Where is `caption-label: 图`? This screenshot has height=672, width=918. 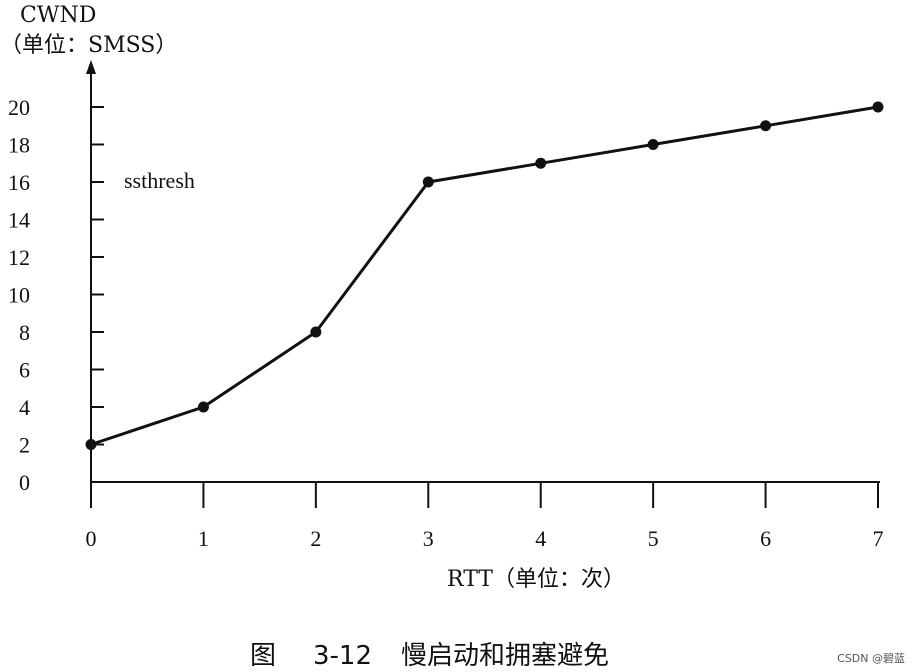
caption-label: 图 is located at coordinates (263, 656).